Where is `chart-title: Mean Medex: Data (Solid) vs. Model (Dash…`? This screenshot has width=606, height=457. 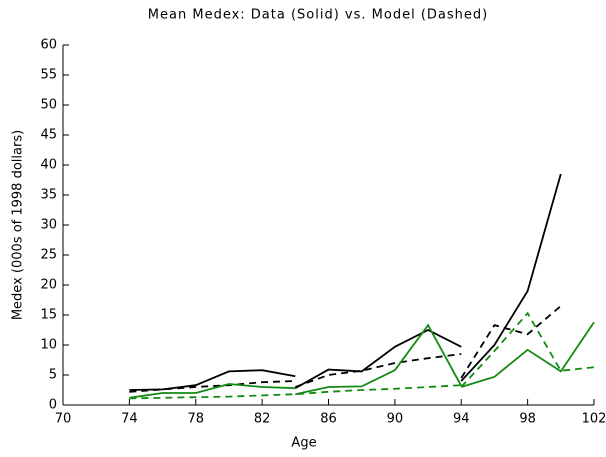 chart-title: Mean Medex: Data (Solid) vs. Model (Dash… is located at coordinates (318, 15).